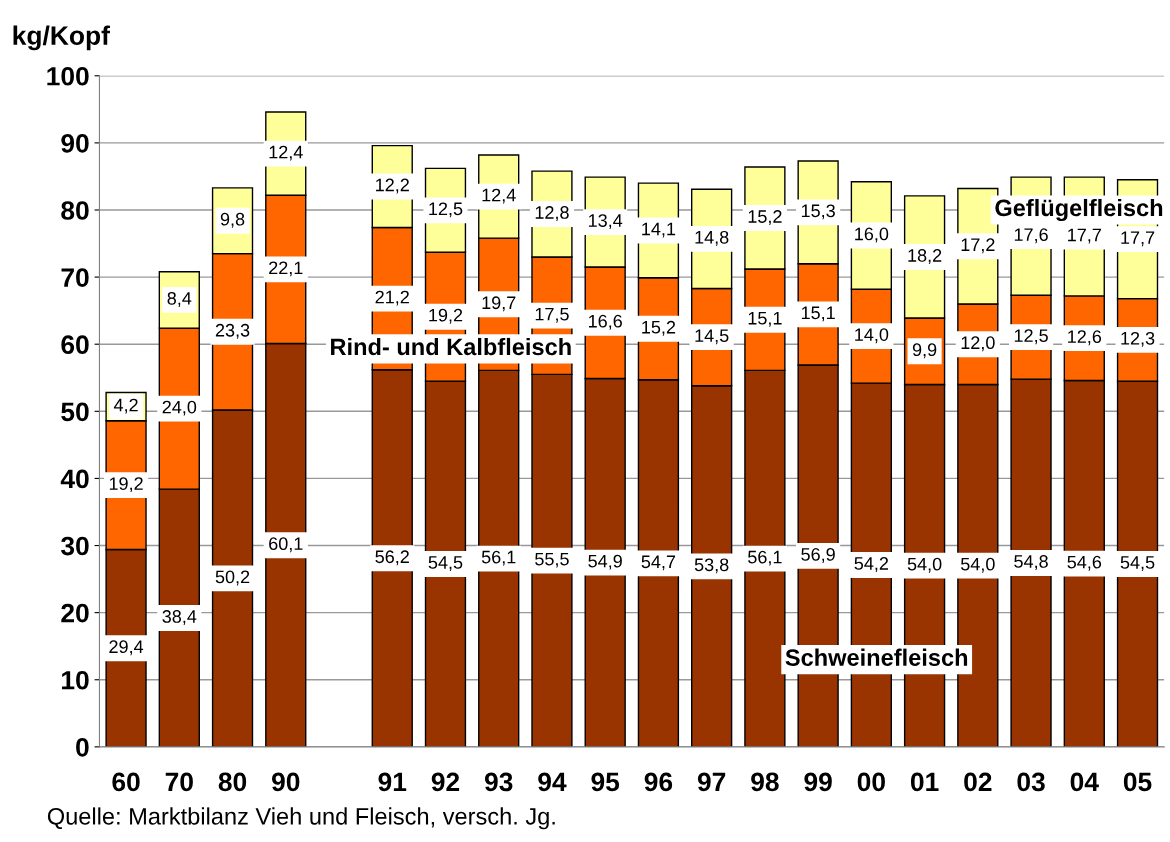 The width and height of the screenshot is (1170, 842). I want to click on x-tick-label: 03, so click(1031, 782).